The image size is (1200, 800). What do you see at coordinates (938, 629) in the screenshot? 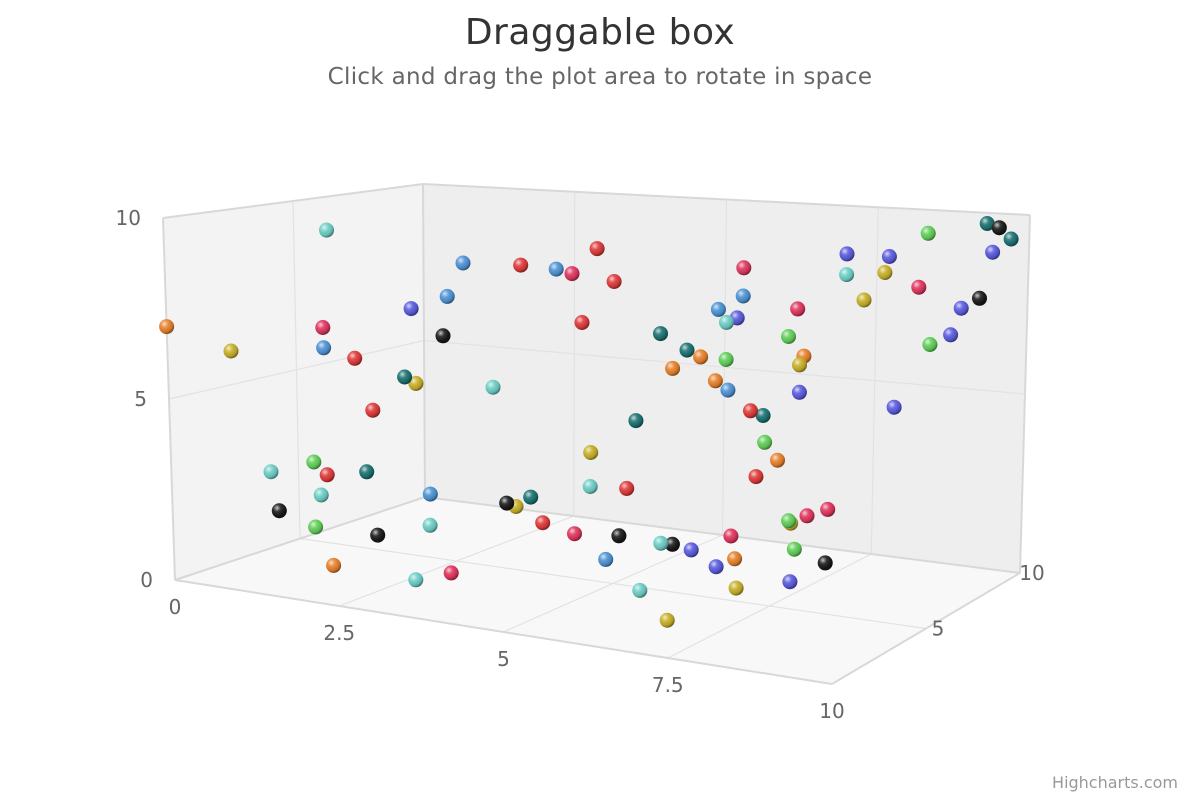
I see `z-axis-tick-label: 5` at bounding box center [938, 629].